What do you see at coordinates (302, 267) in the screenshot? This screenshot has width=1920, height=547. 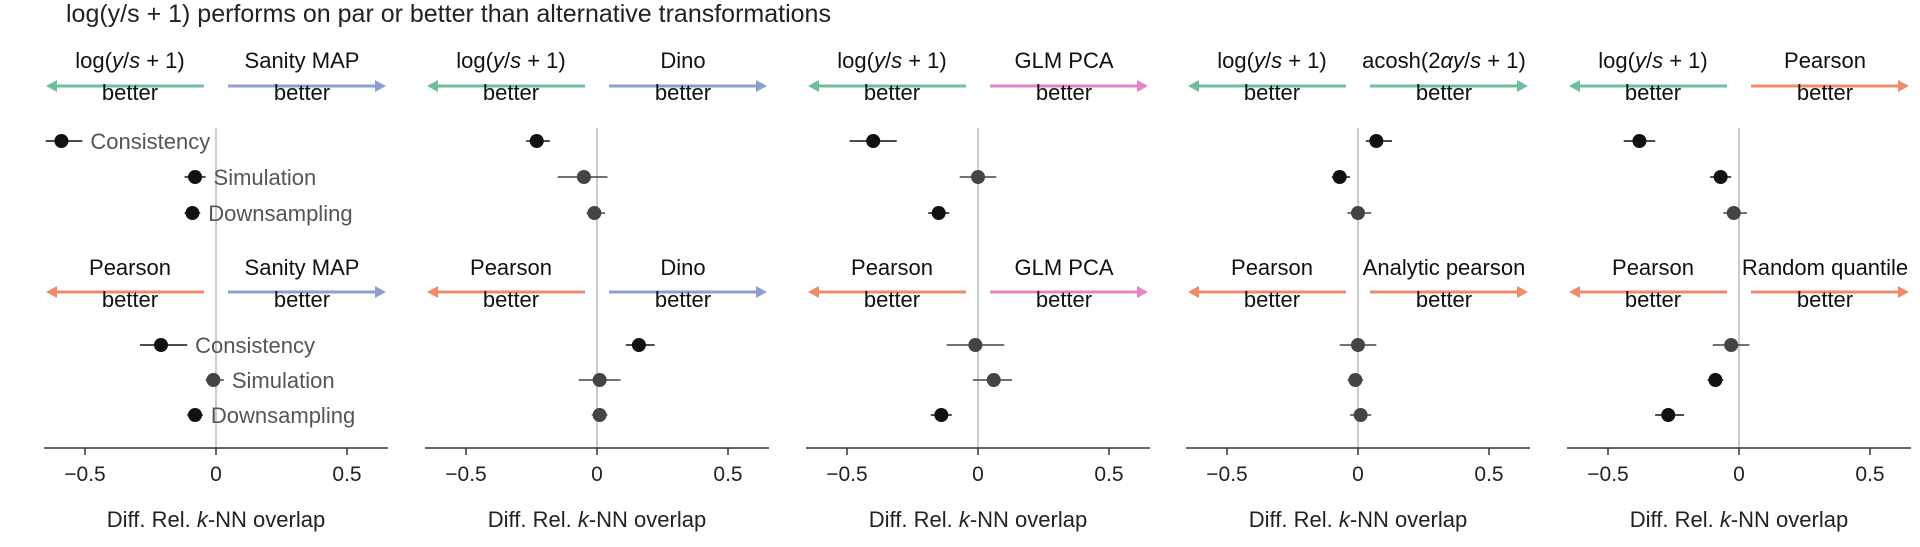 I see `right-method-label: Sanity MAP` at bounding box center [302, 267].